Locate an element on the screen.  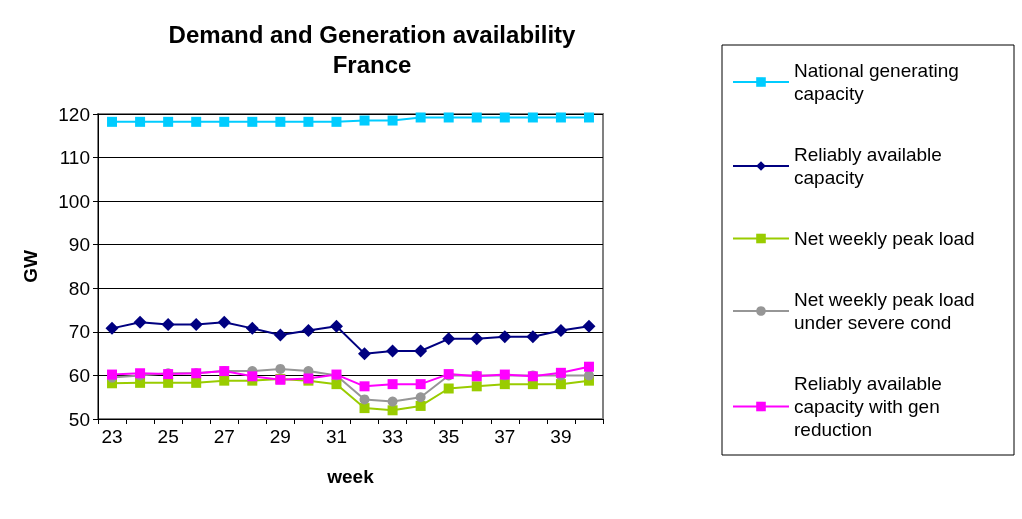
y-tick-label: 50 is located at coordinates (79, 419).